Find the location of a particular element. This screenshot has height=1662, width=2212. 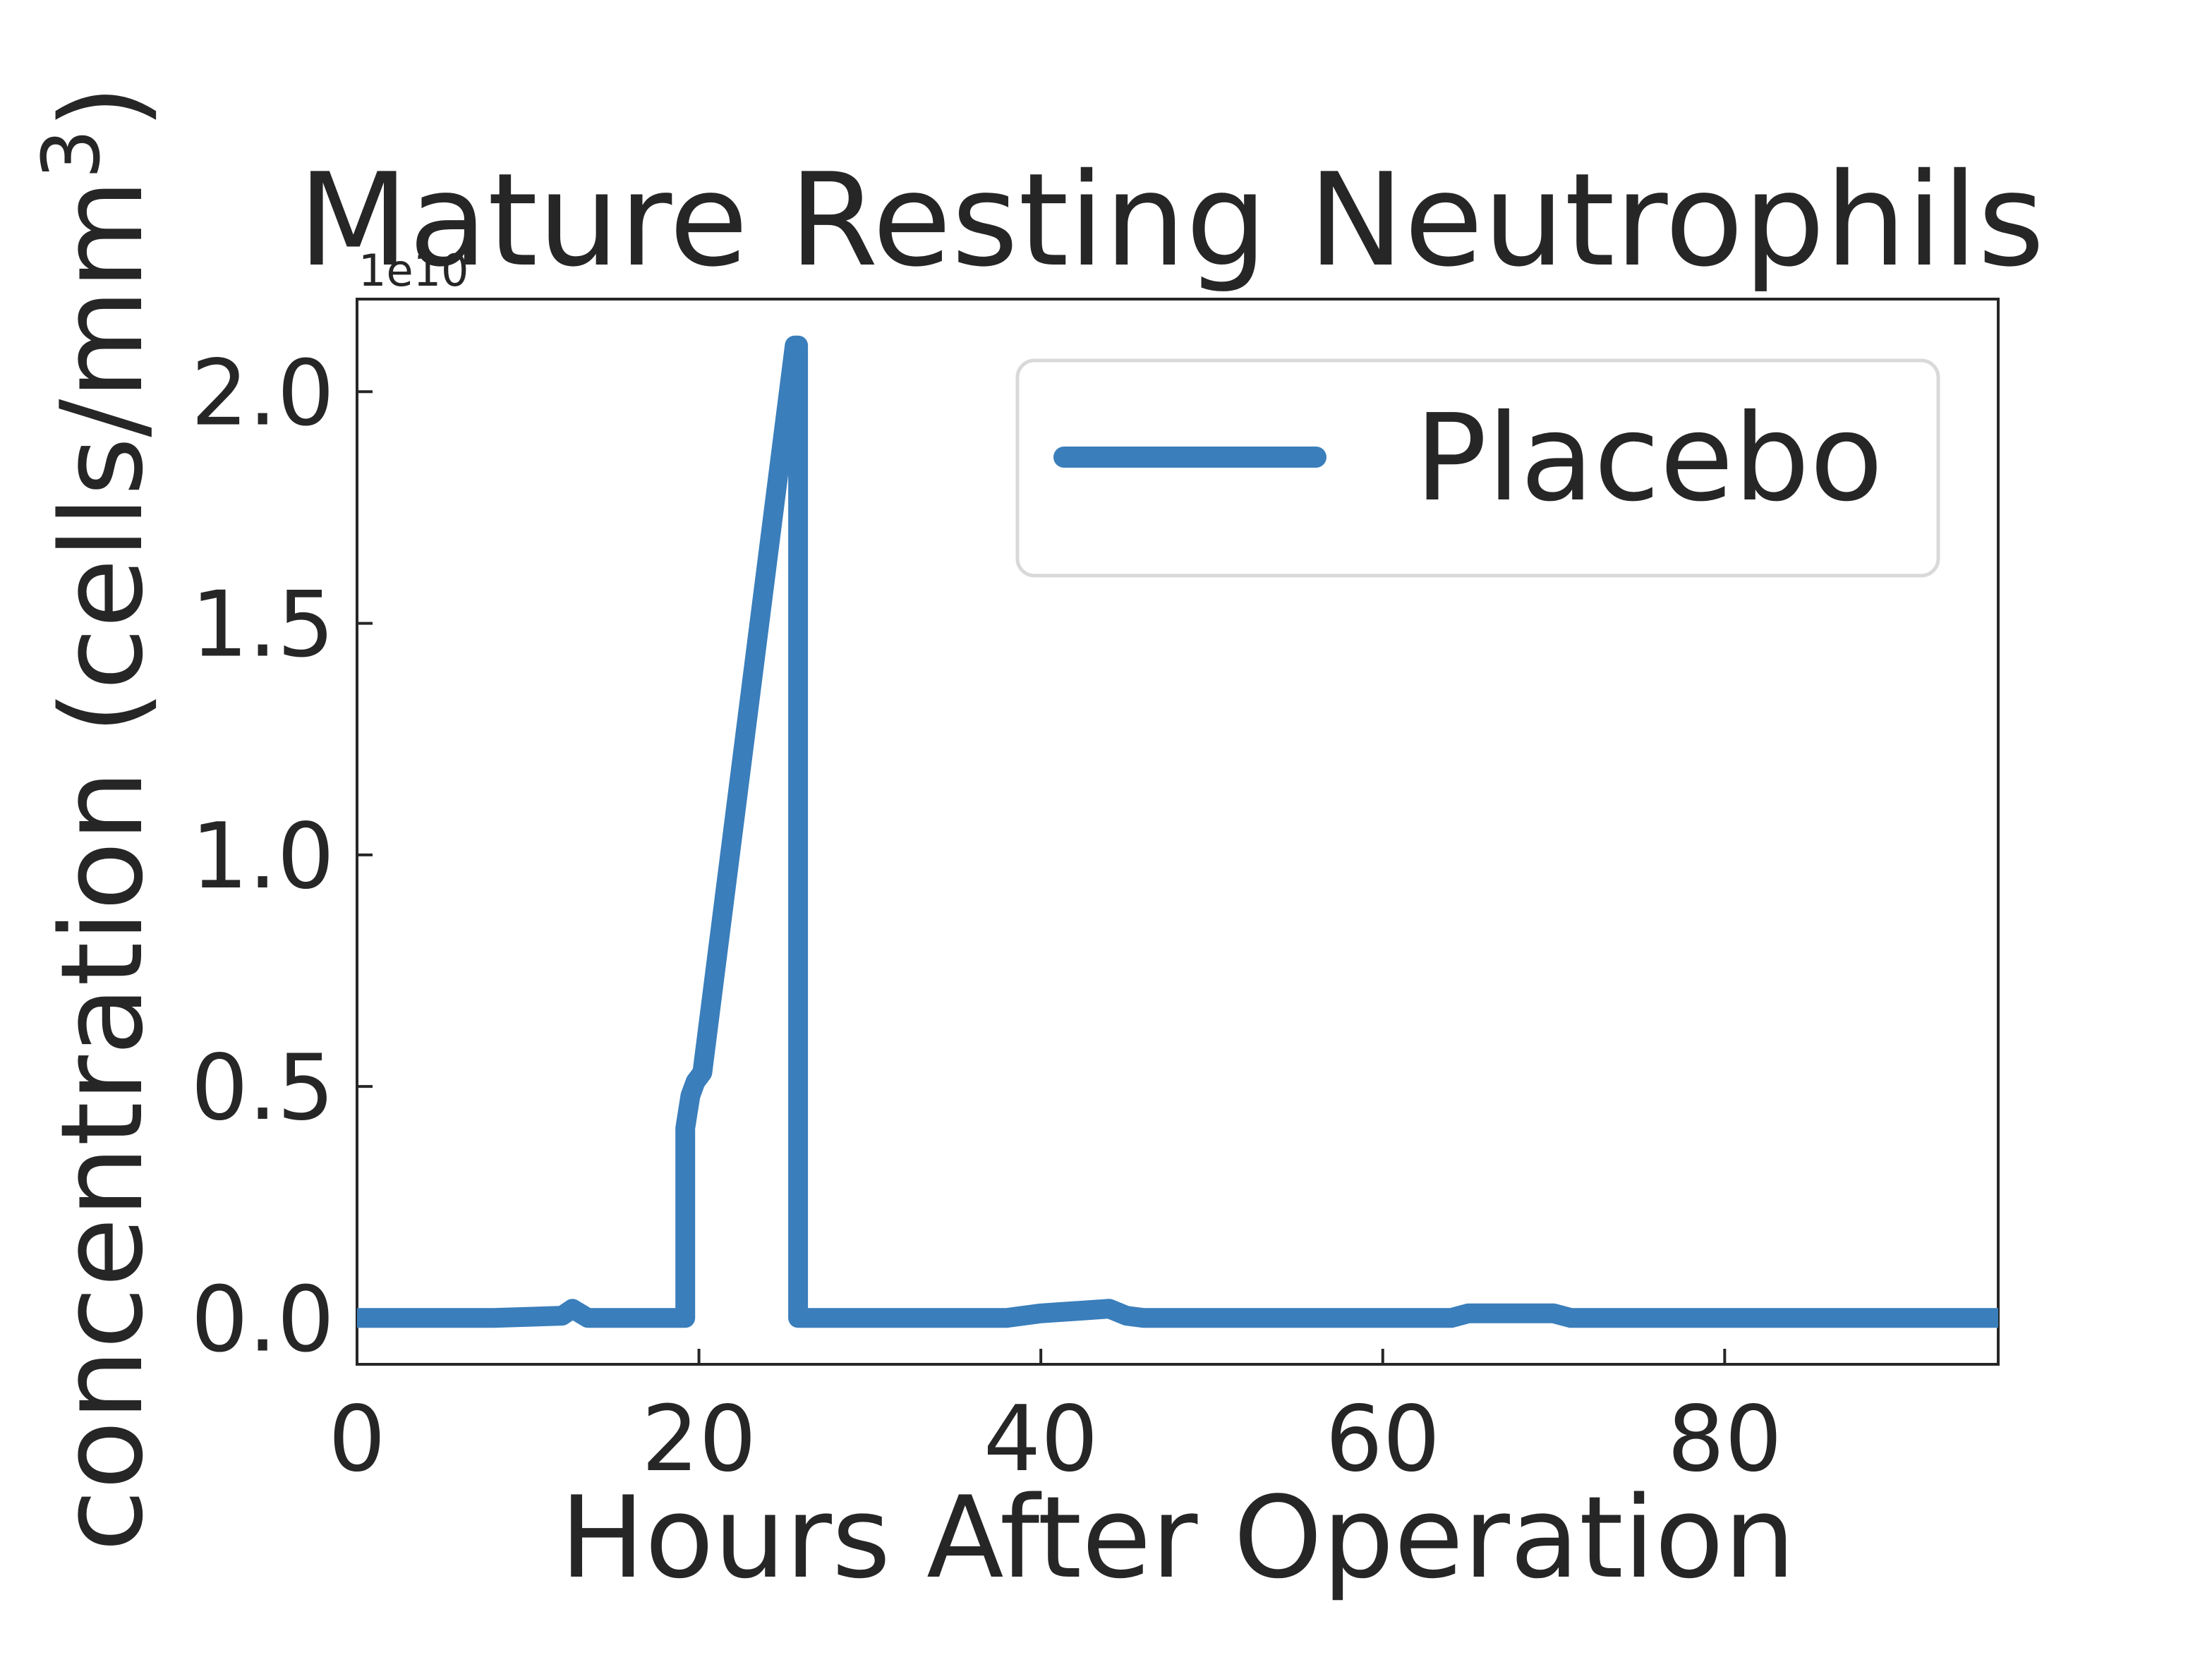

y-tick-label: 0.5 is located at coordinates (262, 1088).